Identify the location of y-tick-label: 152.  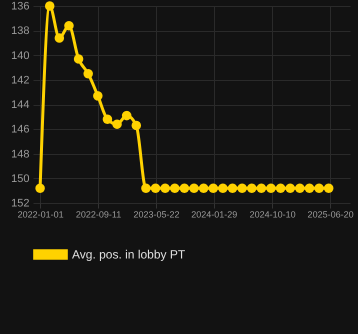
(20, 204).